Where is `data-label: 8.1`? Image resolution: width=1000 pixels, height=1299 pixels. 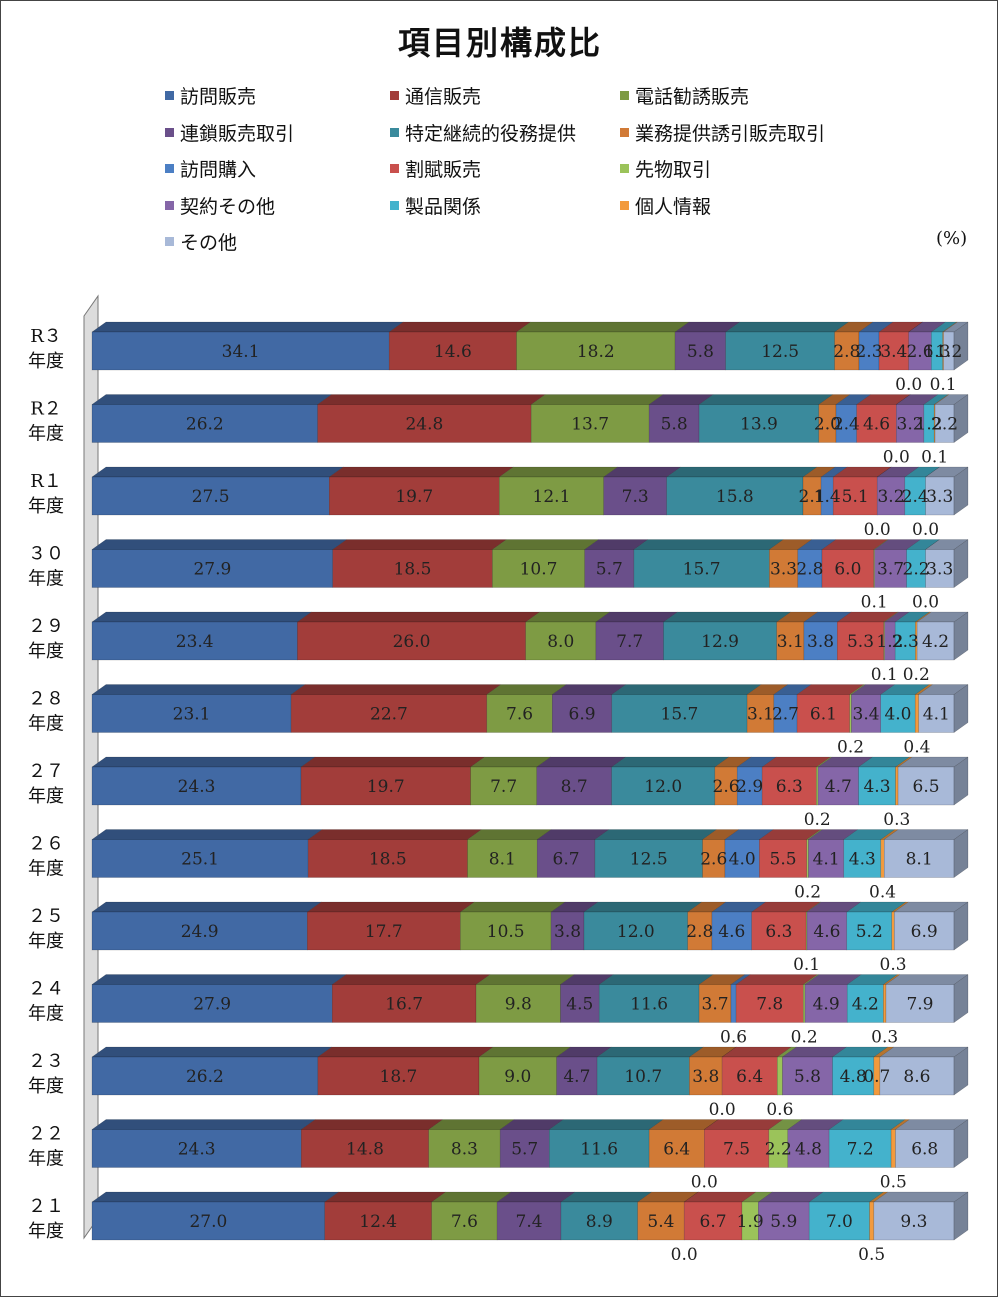
data-label: 8.1 is located at coordinates (502, 860).